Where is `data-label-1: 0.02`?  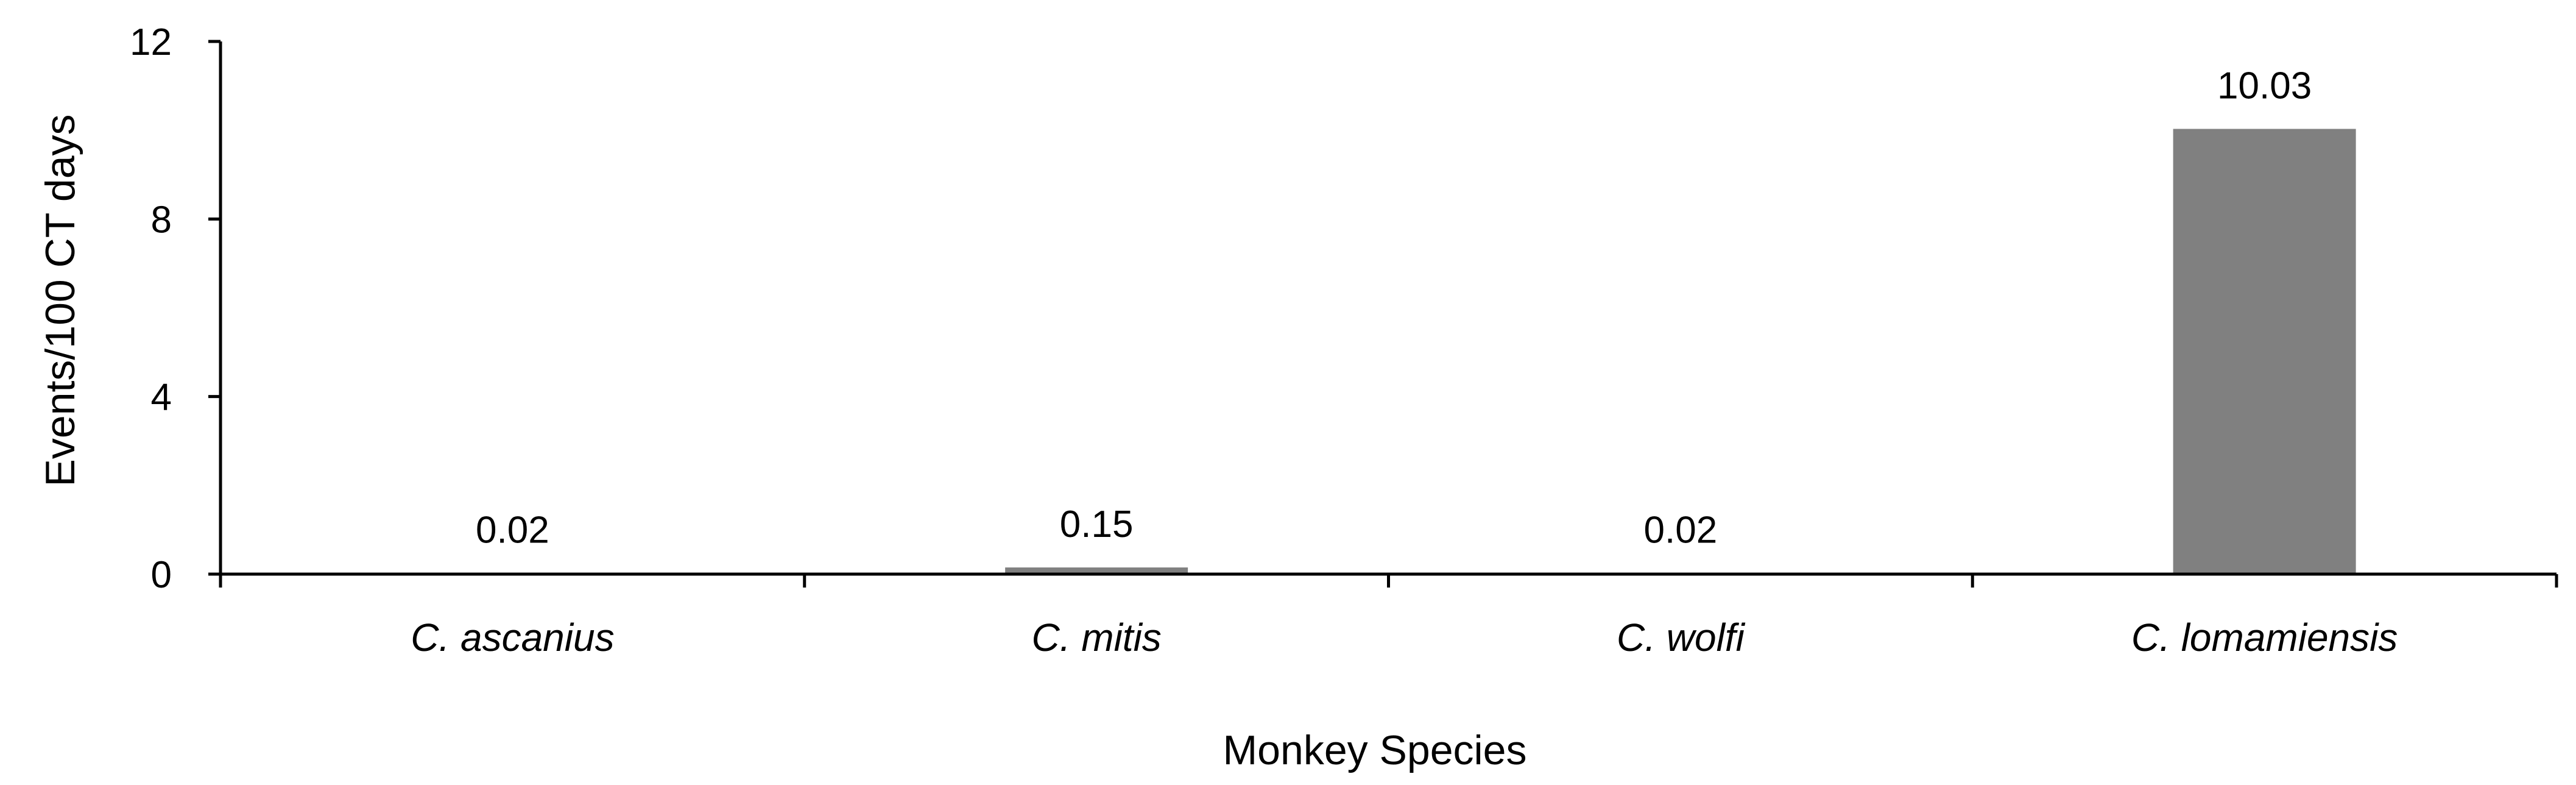
data-label-1: 0.02 is located at coordinates (512, 531).